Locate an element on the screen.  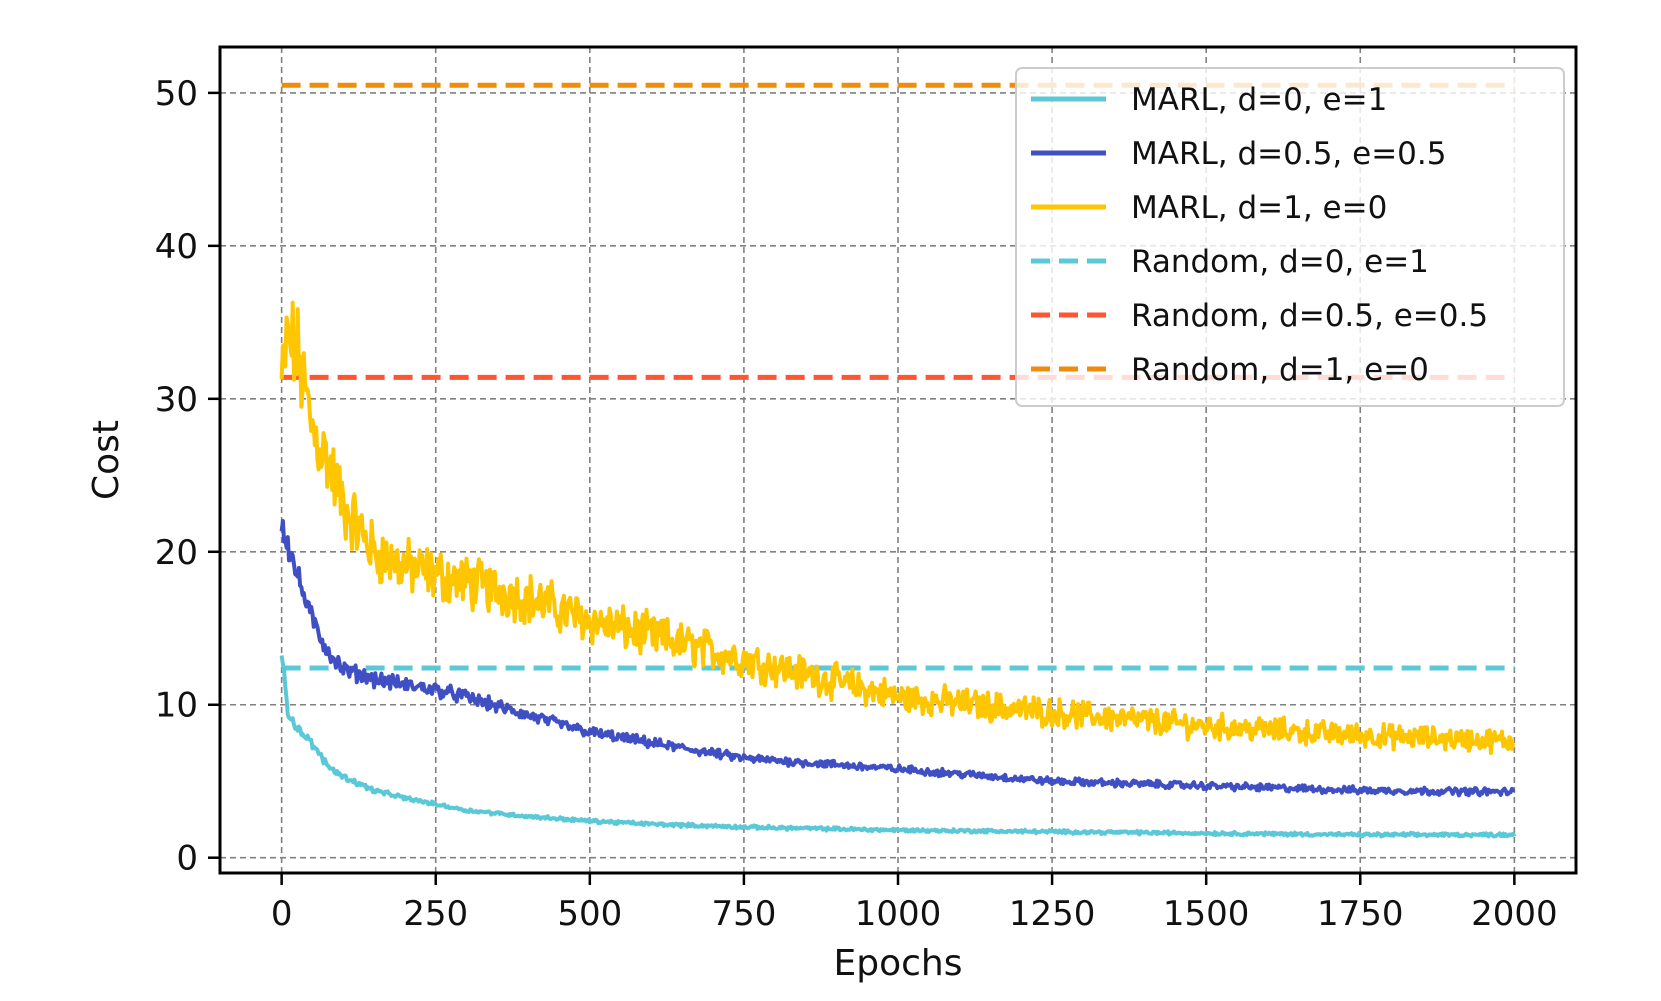
legend-label: MARL, d=0, e=1 is located at coordinates (1259, 100).